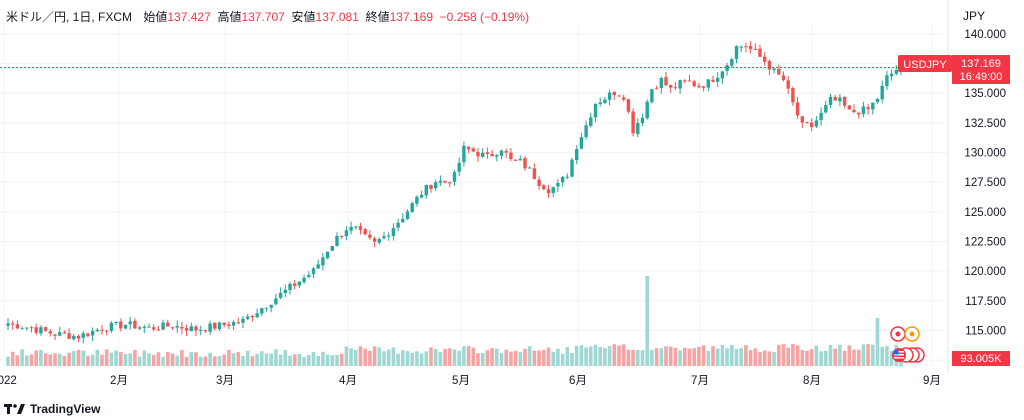  Describe the element at coordinates (981, 358) in the screenshot. I see `volume-badge: 93.005K` at that location.